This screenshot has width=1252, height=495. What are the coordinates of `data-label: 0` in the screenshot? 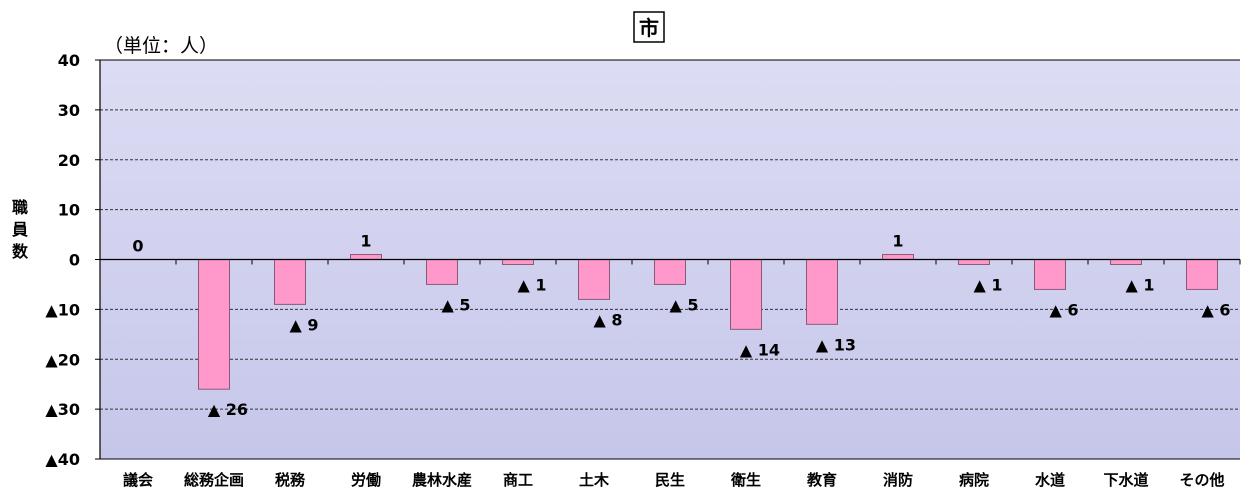 It's located at (137, 246).